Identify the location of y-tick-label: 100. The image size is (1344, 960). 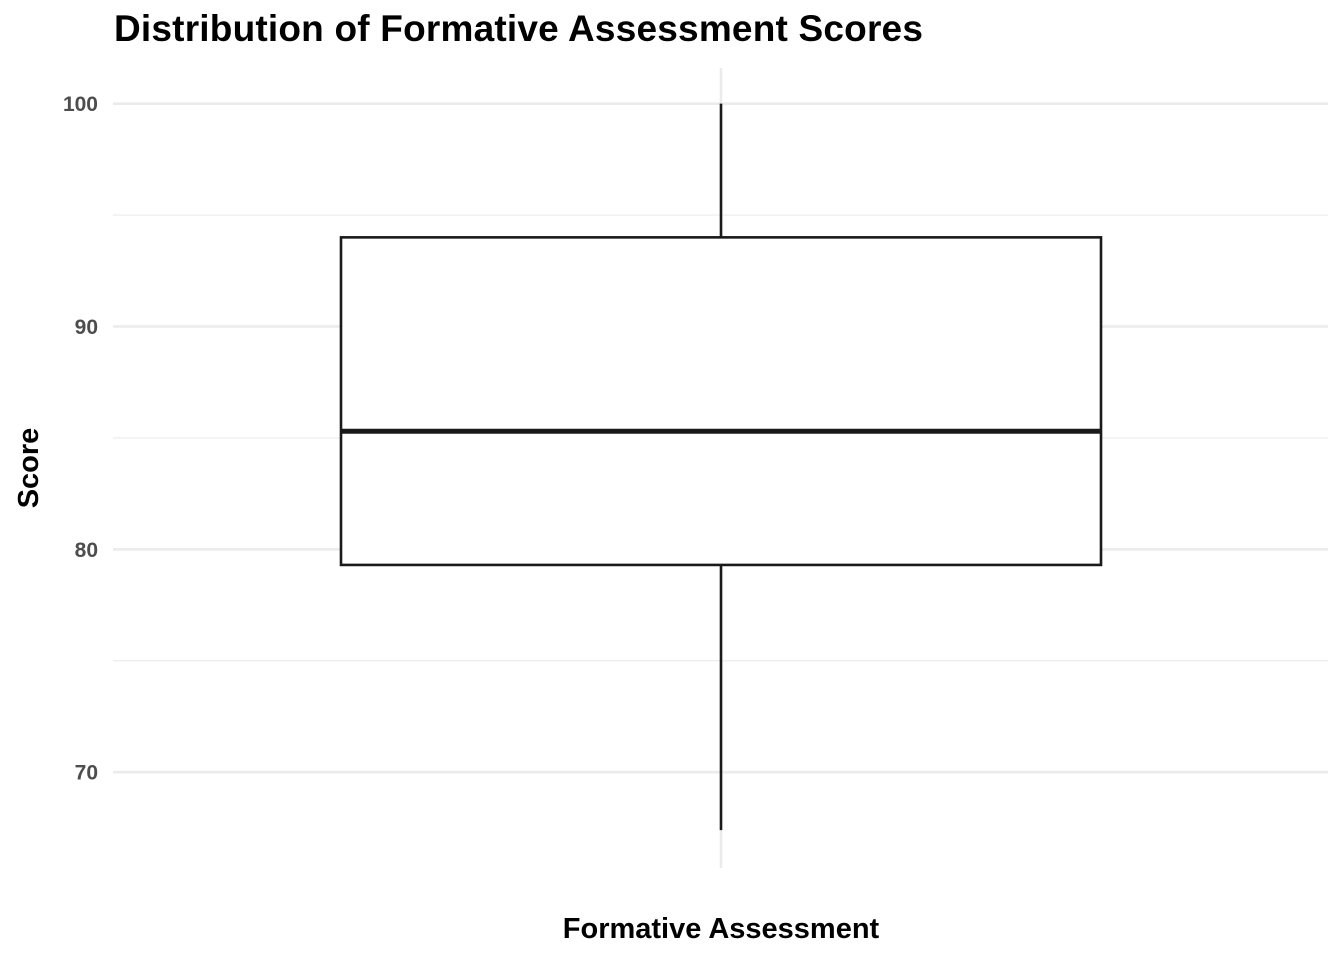
(80, 104).